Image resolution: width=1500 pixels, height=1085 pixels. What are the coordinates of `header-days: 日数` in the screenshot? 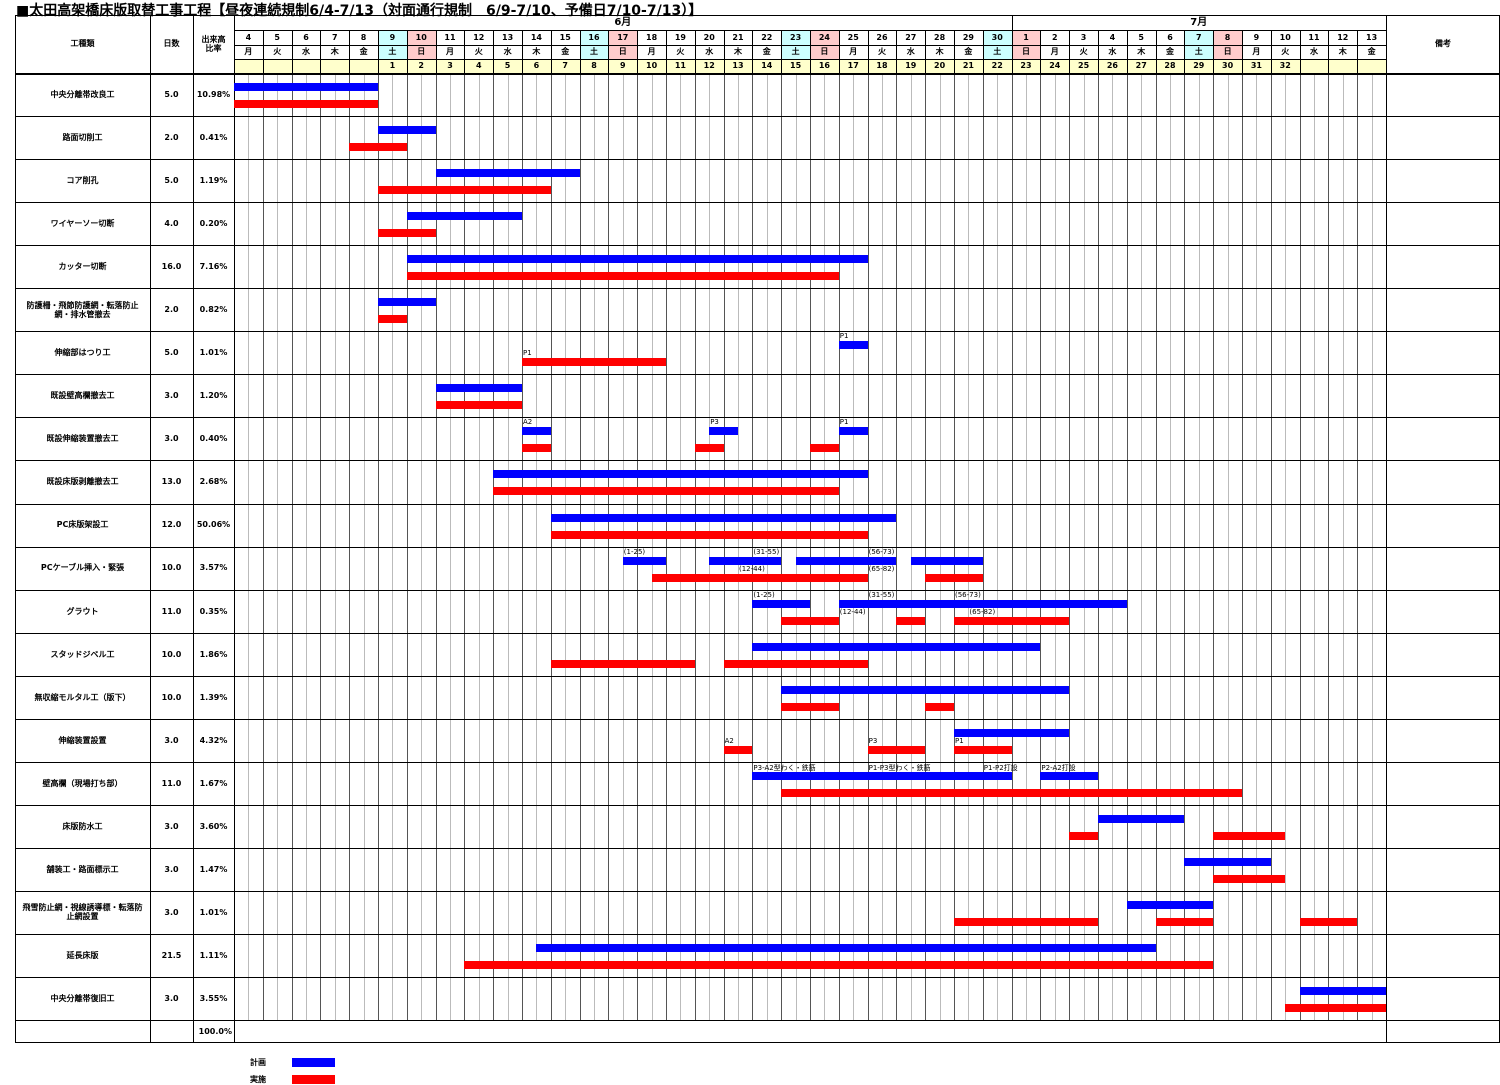 It's located at (171, 44).